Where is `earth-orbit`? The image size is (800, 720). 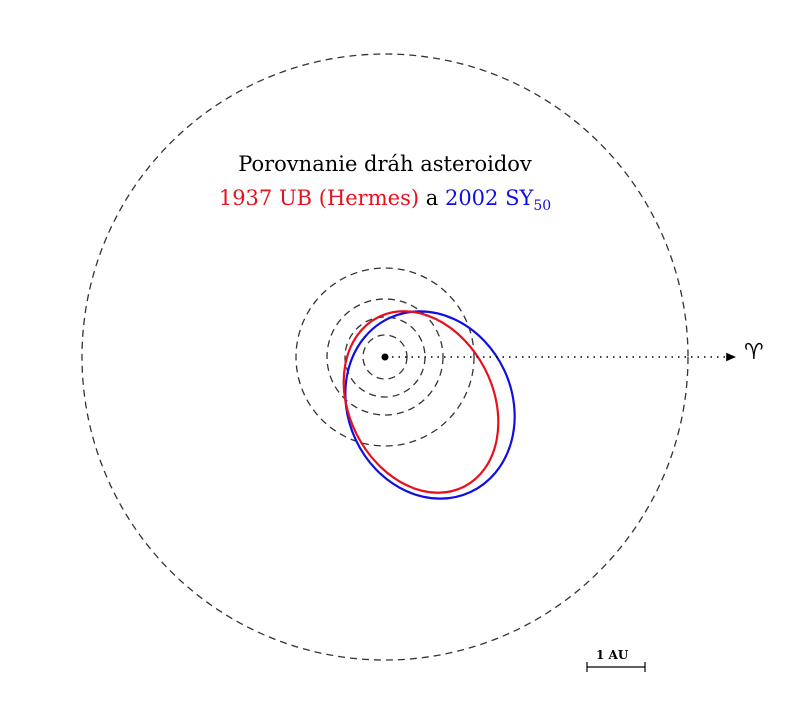
earth-orbit is located at coordinates (385, 357).